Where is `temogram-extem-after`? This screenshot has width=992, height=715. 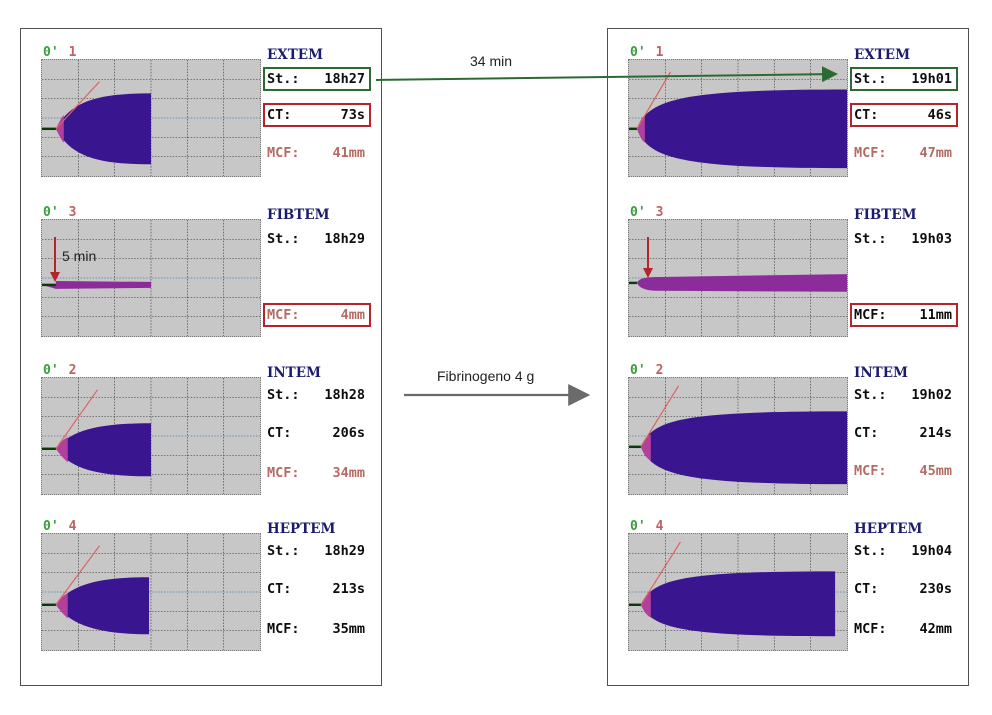
temogram-extem-after is located at coordinates (738, 118).